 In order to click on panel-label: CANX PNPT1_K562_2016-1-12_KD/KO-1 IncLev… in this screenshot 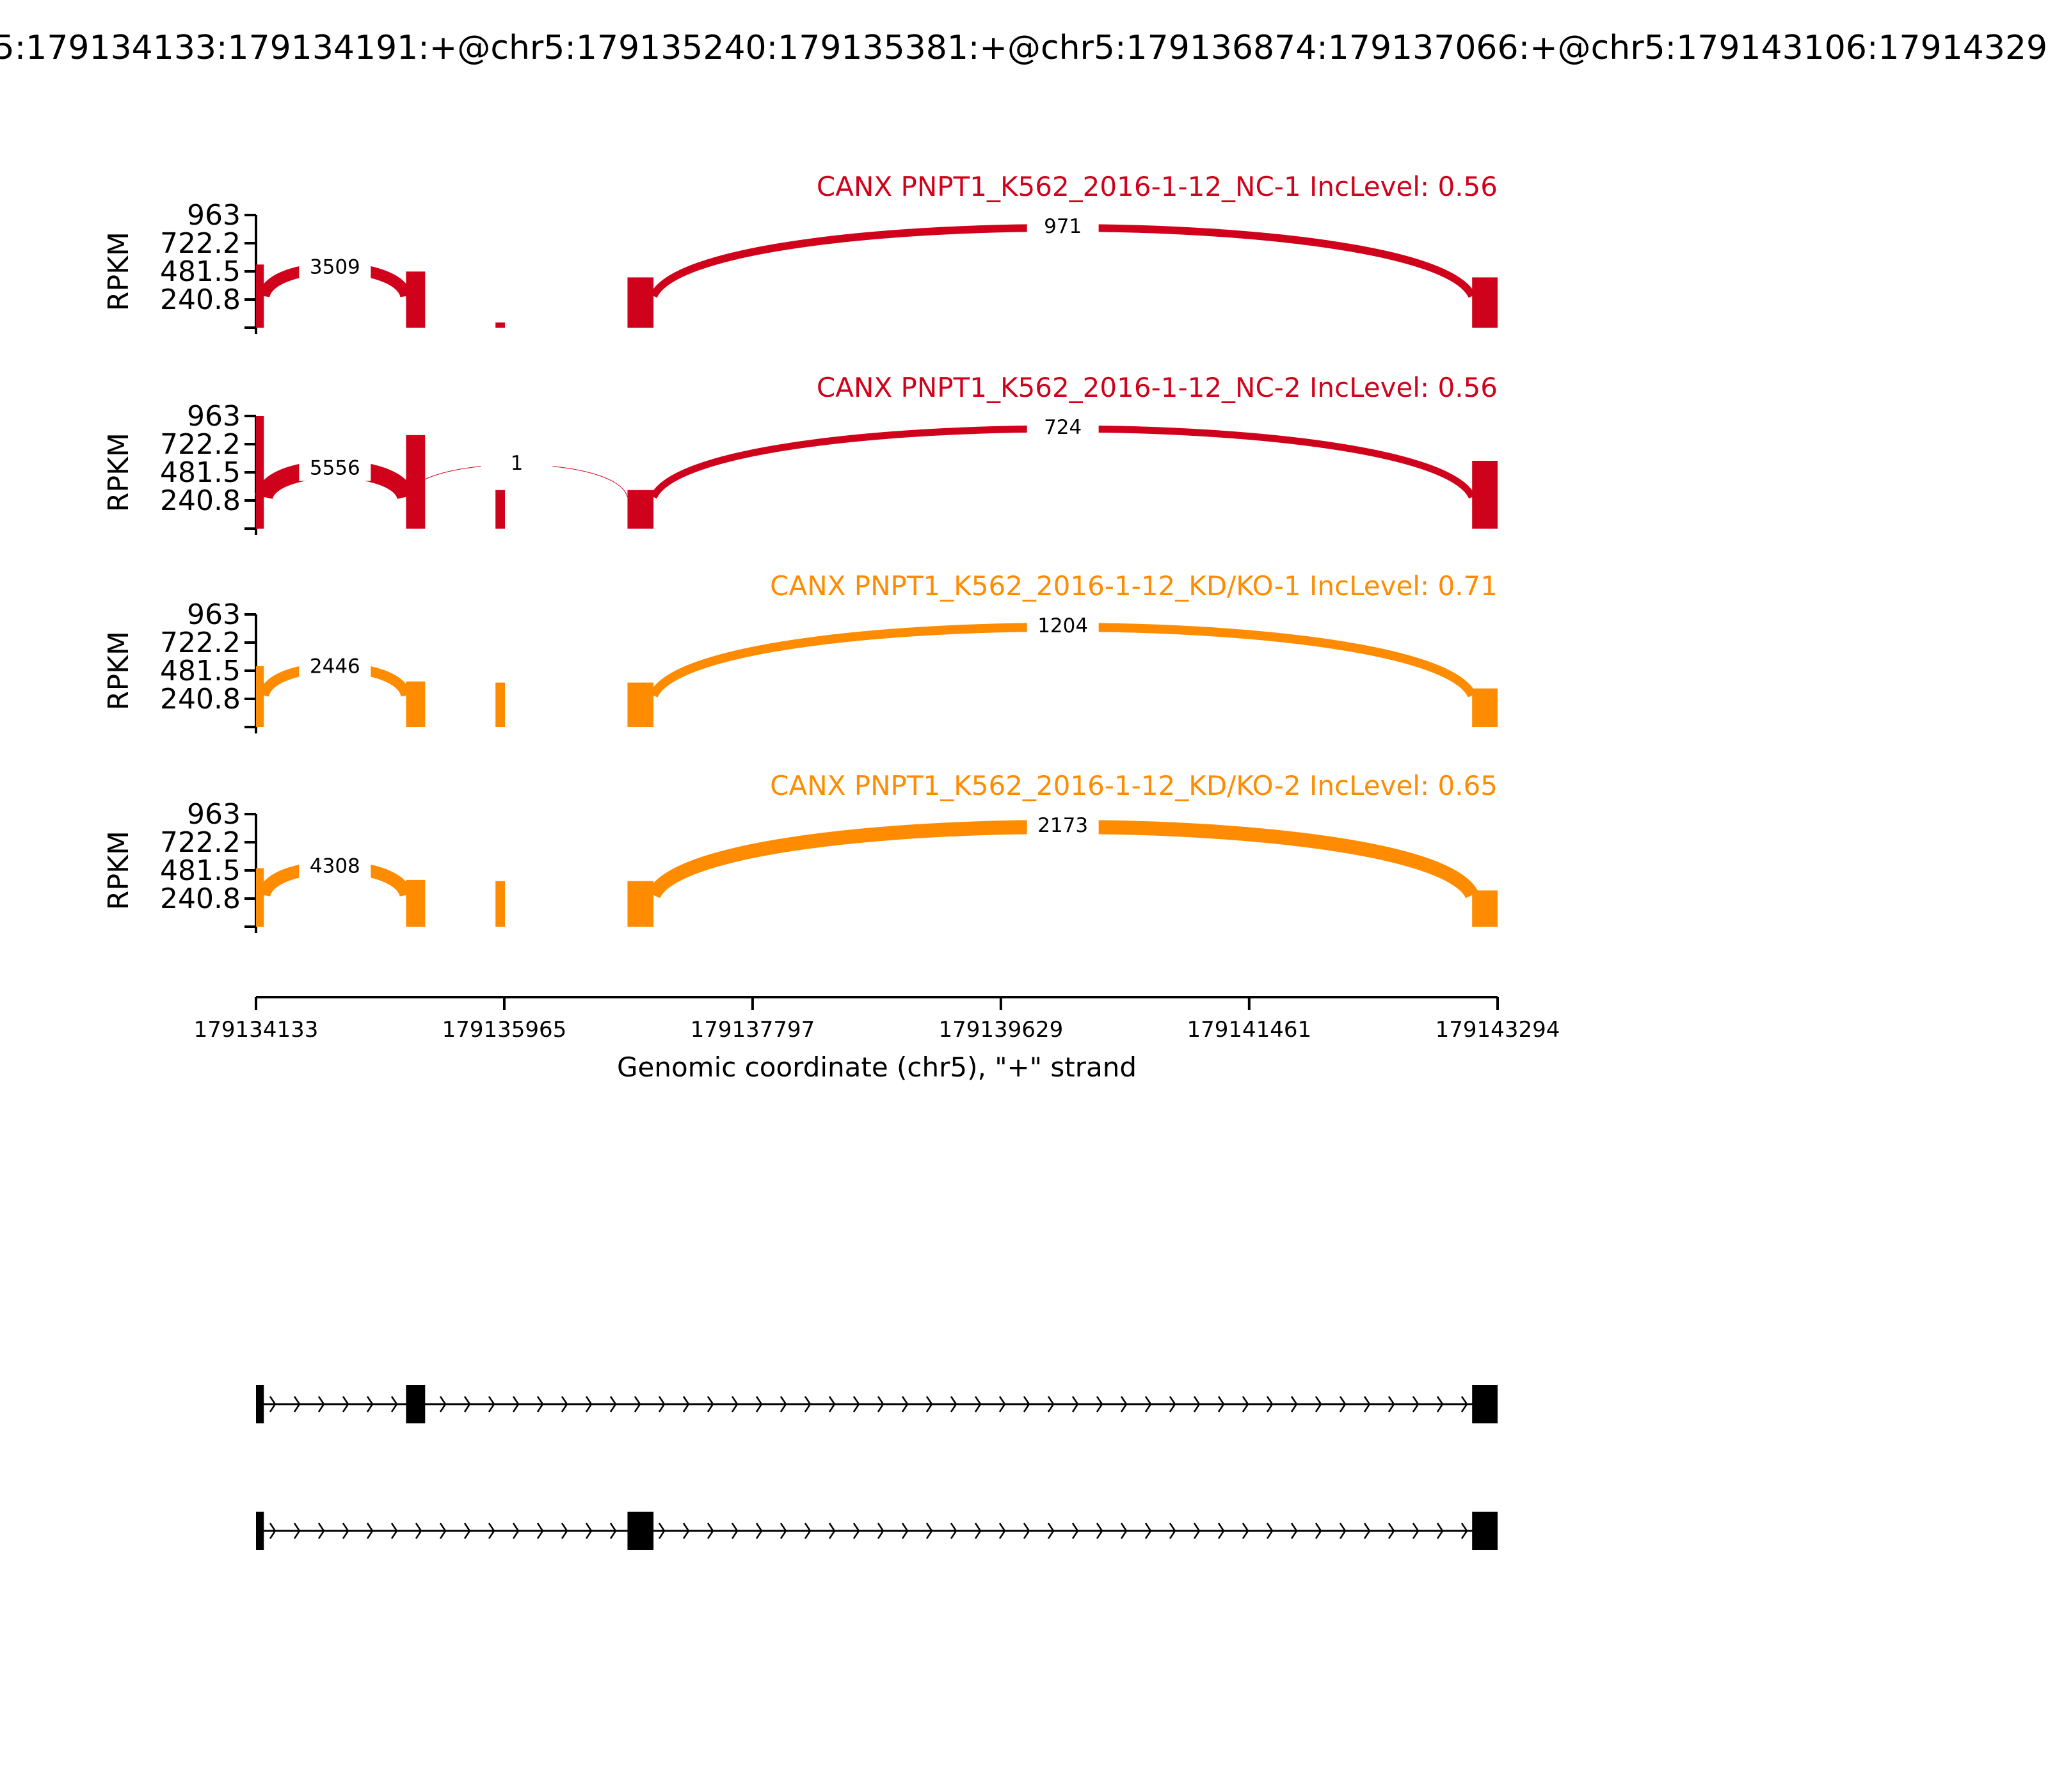, I will do `click(1134, 586)`.